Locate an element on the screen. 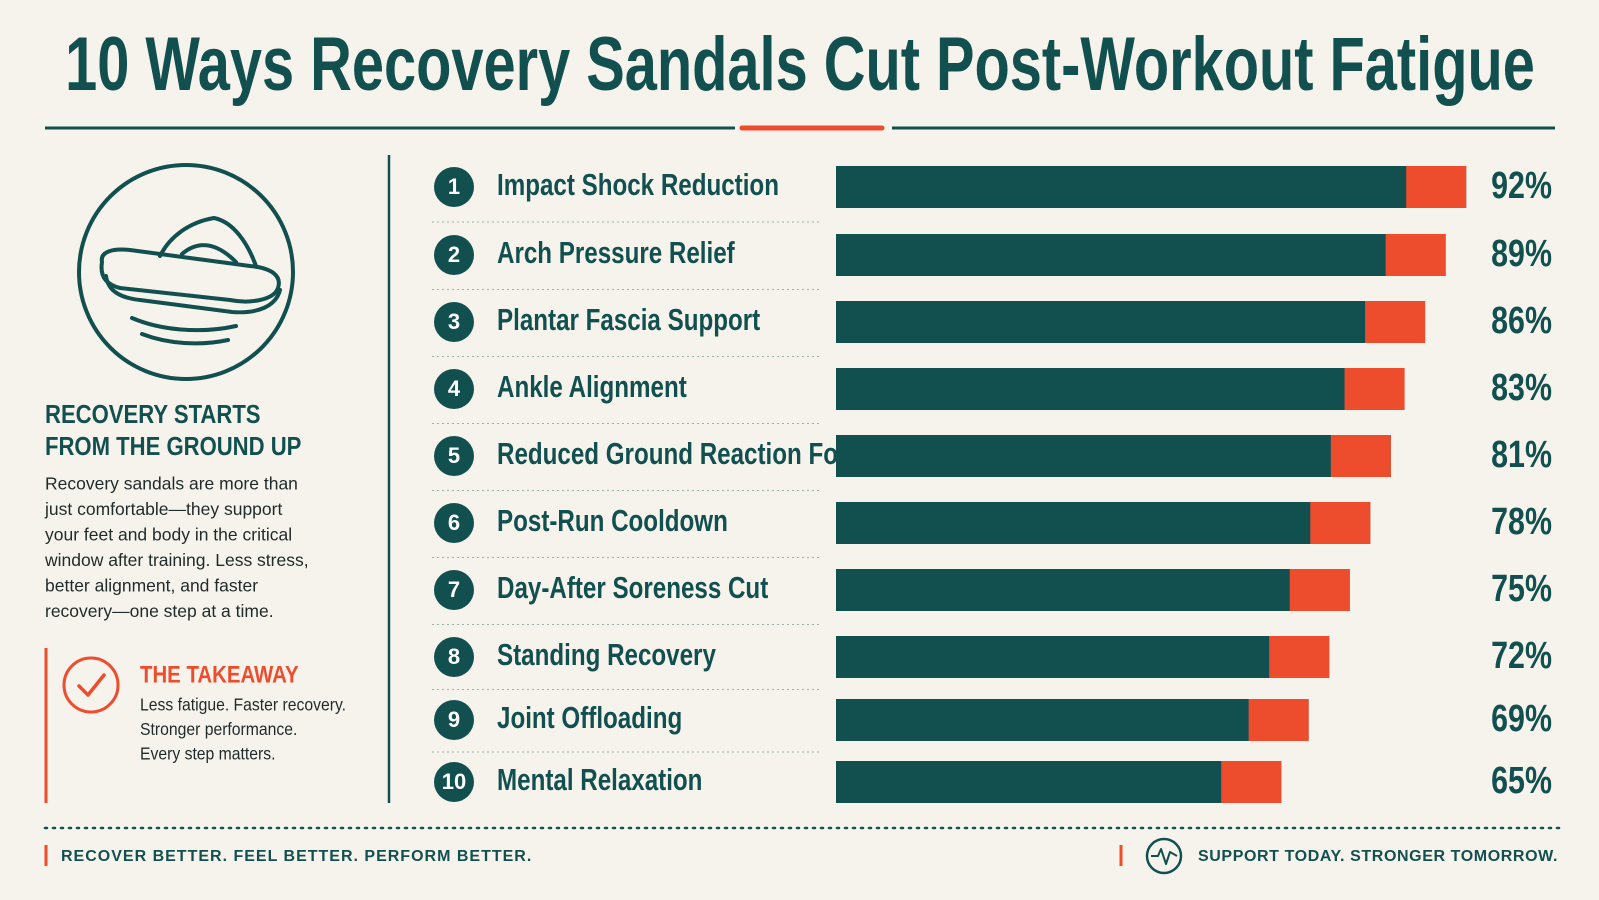 The height and width of the screenshot is (900, 1599). check-mark is located at coordinates (91, 685).